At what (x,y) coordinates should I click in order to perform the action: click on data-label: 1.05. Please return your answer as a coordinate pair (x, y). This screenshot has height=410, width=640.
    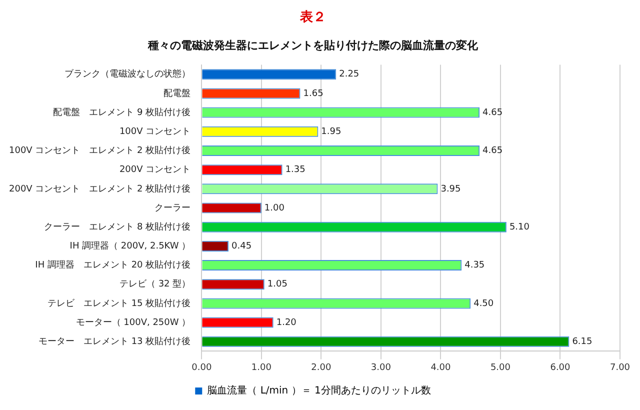
    Looking at the image, I should click on (277, 285).